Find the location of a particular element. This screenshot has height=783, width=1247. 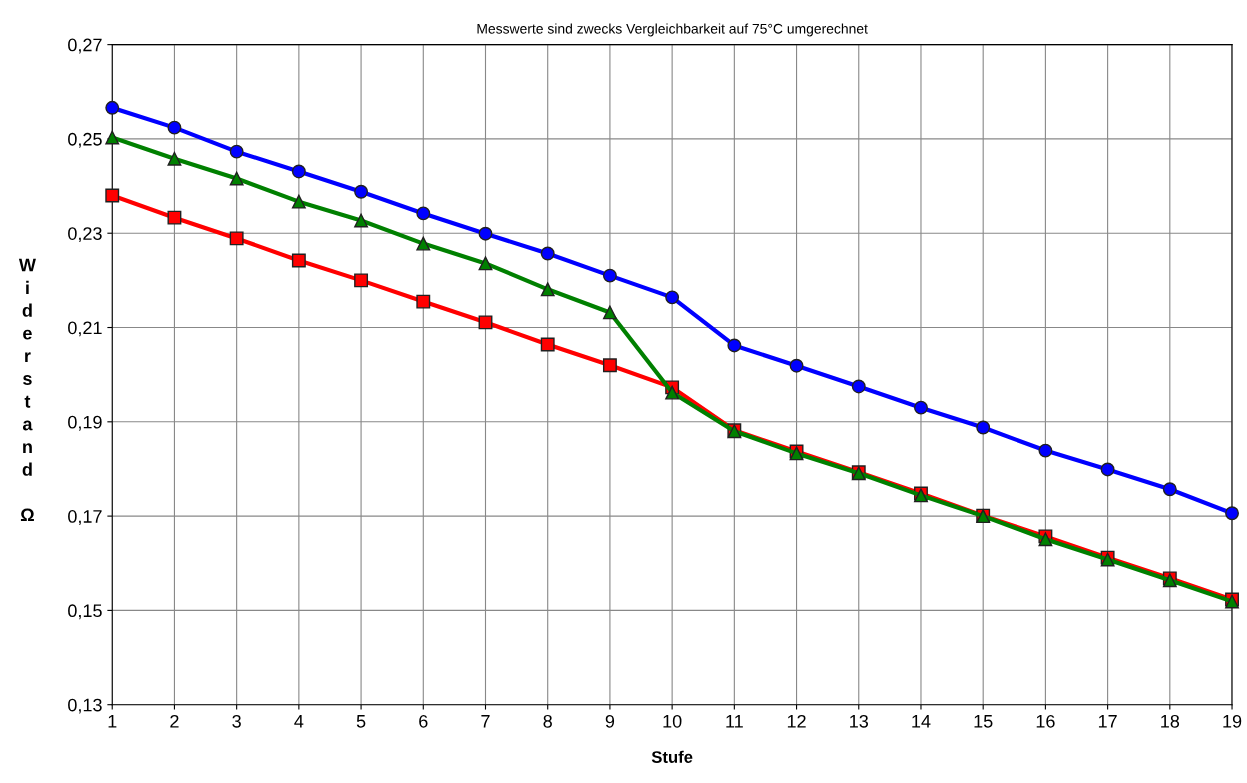

y-tick-label: 0,21 is located at coordinates (85, 329).